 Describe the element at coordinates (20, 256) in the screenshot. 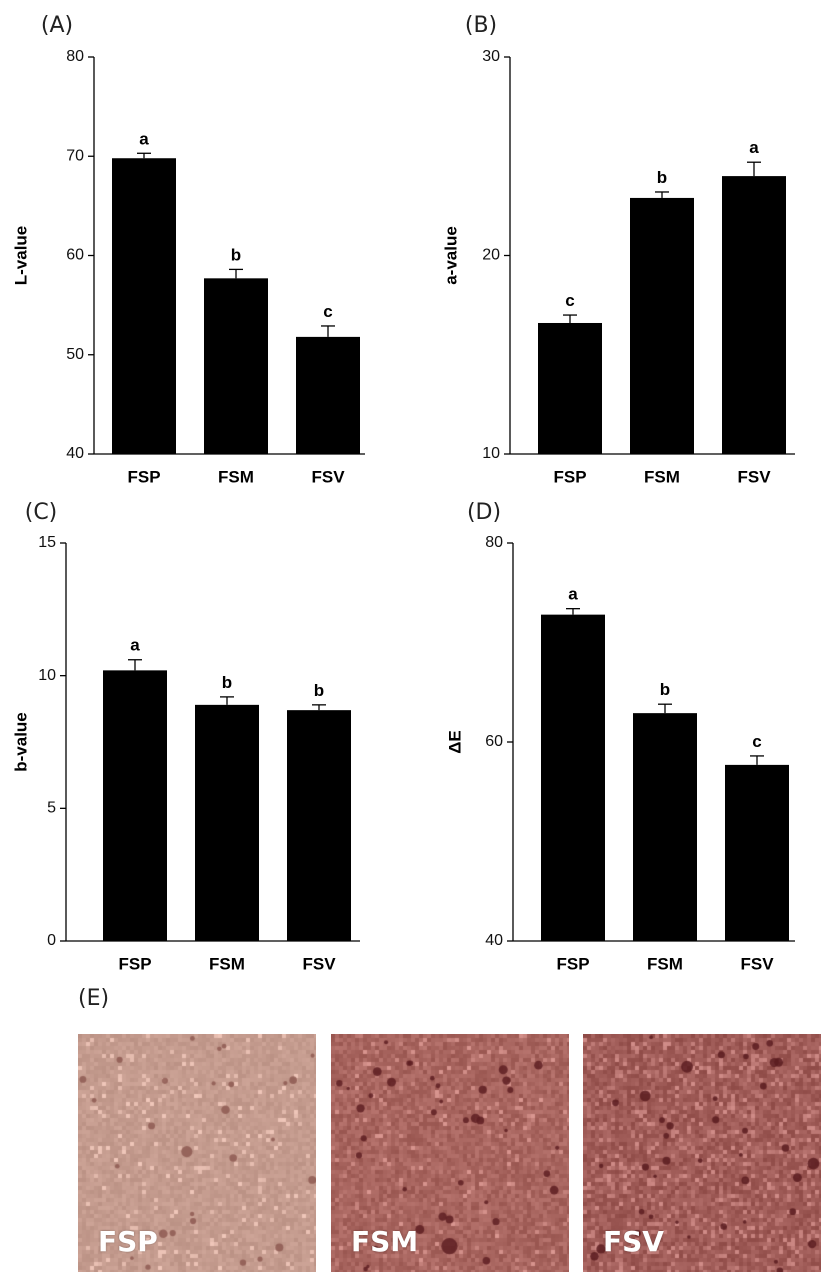

I see `y-axis-title: L-value` at that location.